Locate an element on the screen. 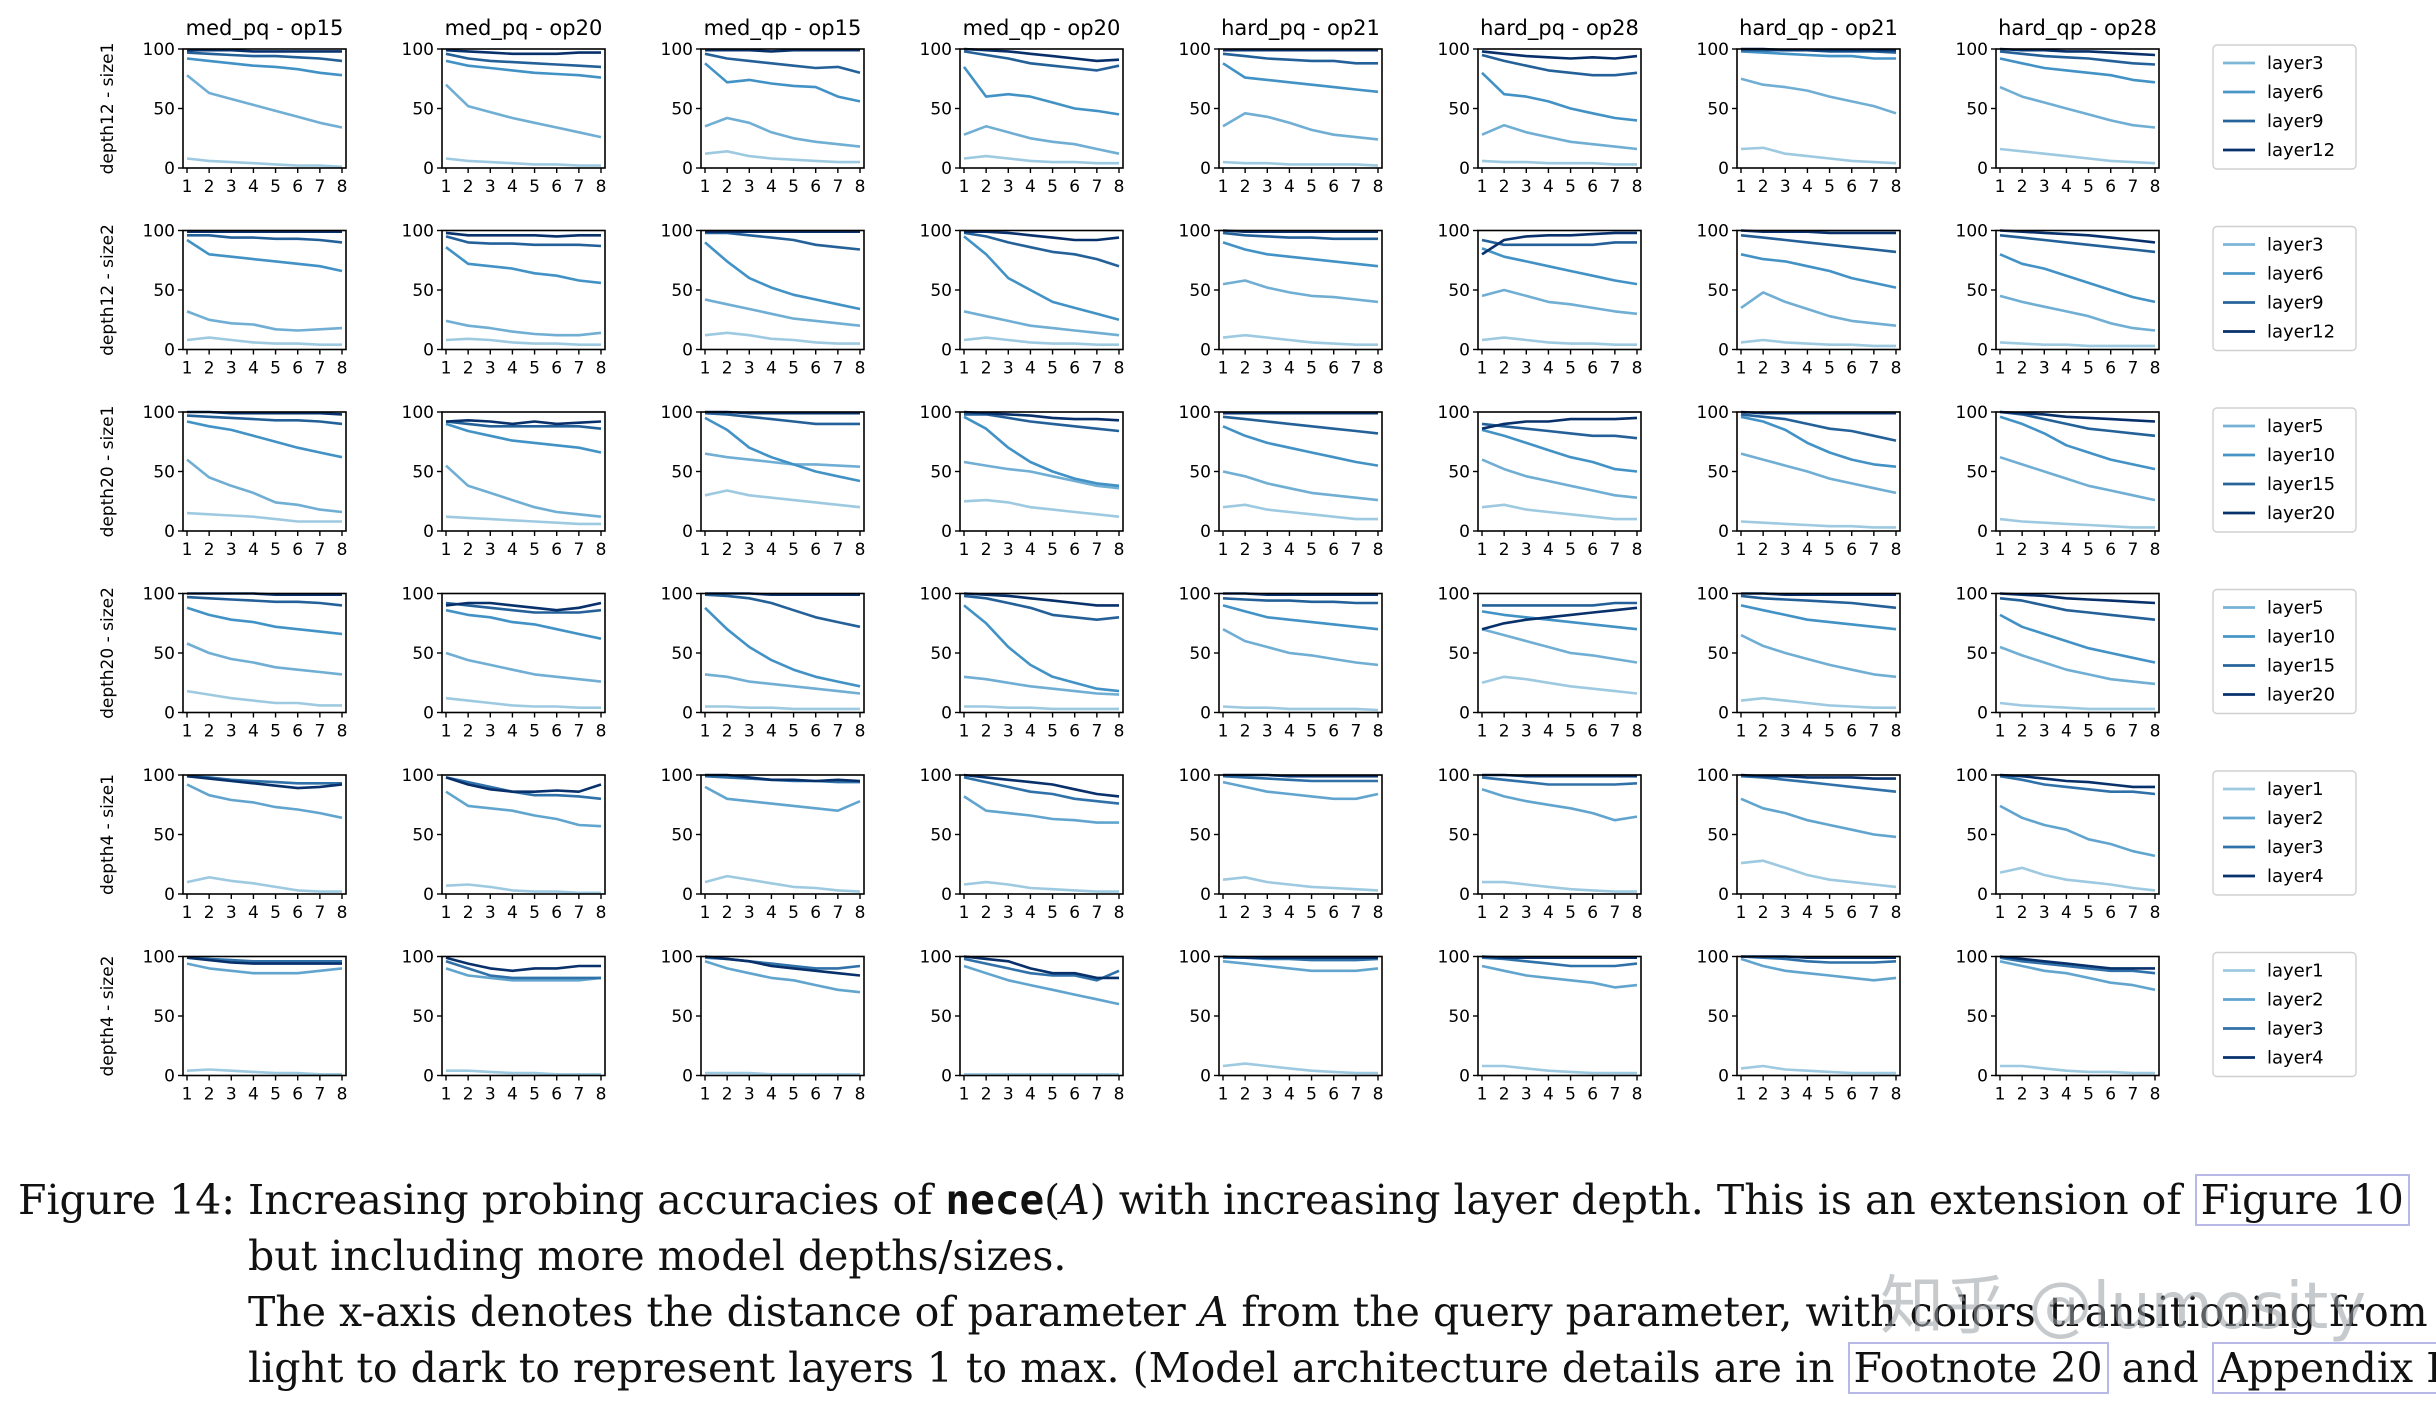  appendix-f-link: Appendix F is located at coordinates (2323, 1368).